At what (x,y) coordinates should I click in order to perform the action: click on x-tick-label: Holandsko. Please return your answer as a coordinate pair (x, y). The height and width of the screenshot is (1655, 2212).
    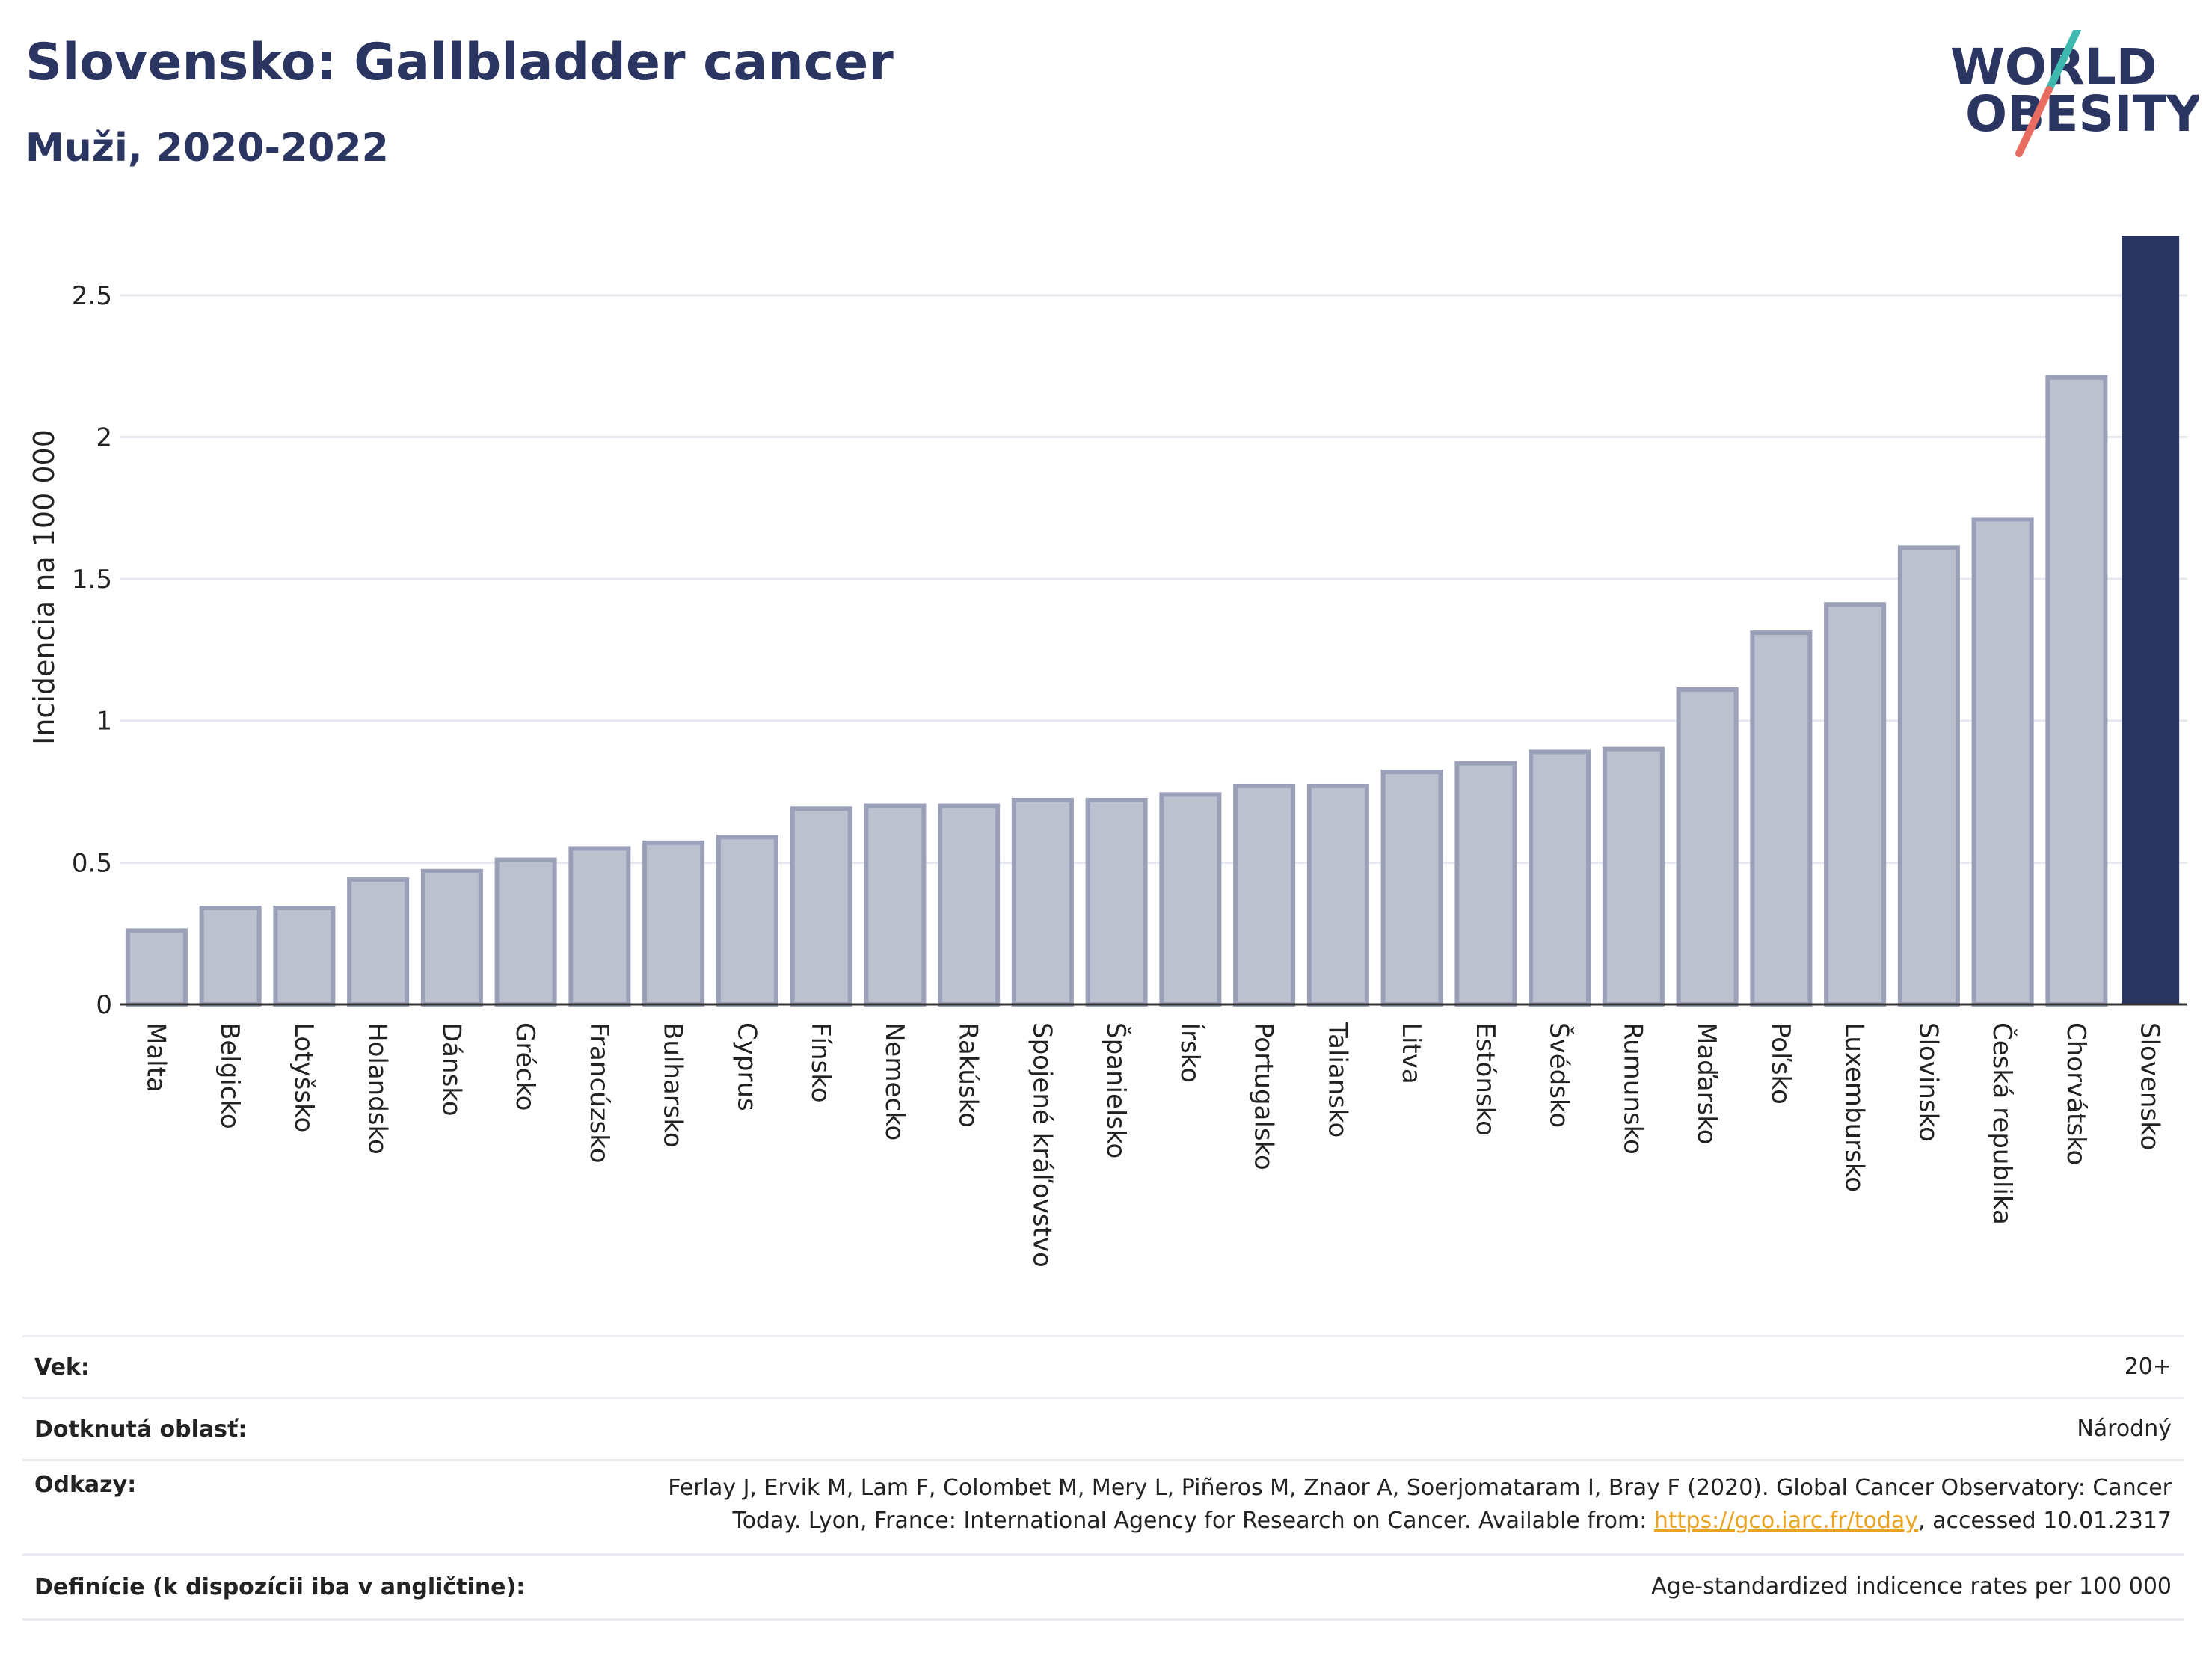
    Looking at the image, I should click on (378, 1088).